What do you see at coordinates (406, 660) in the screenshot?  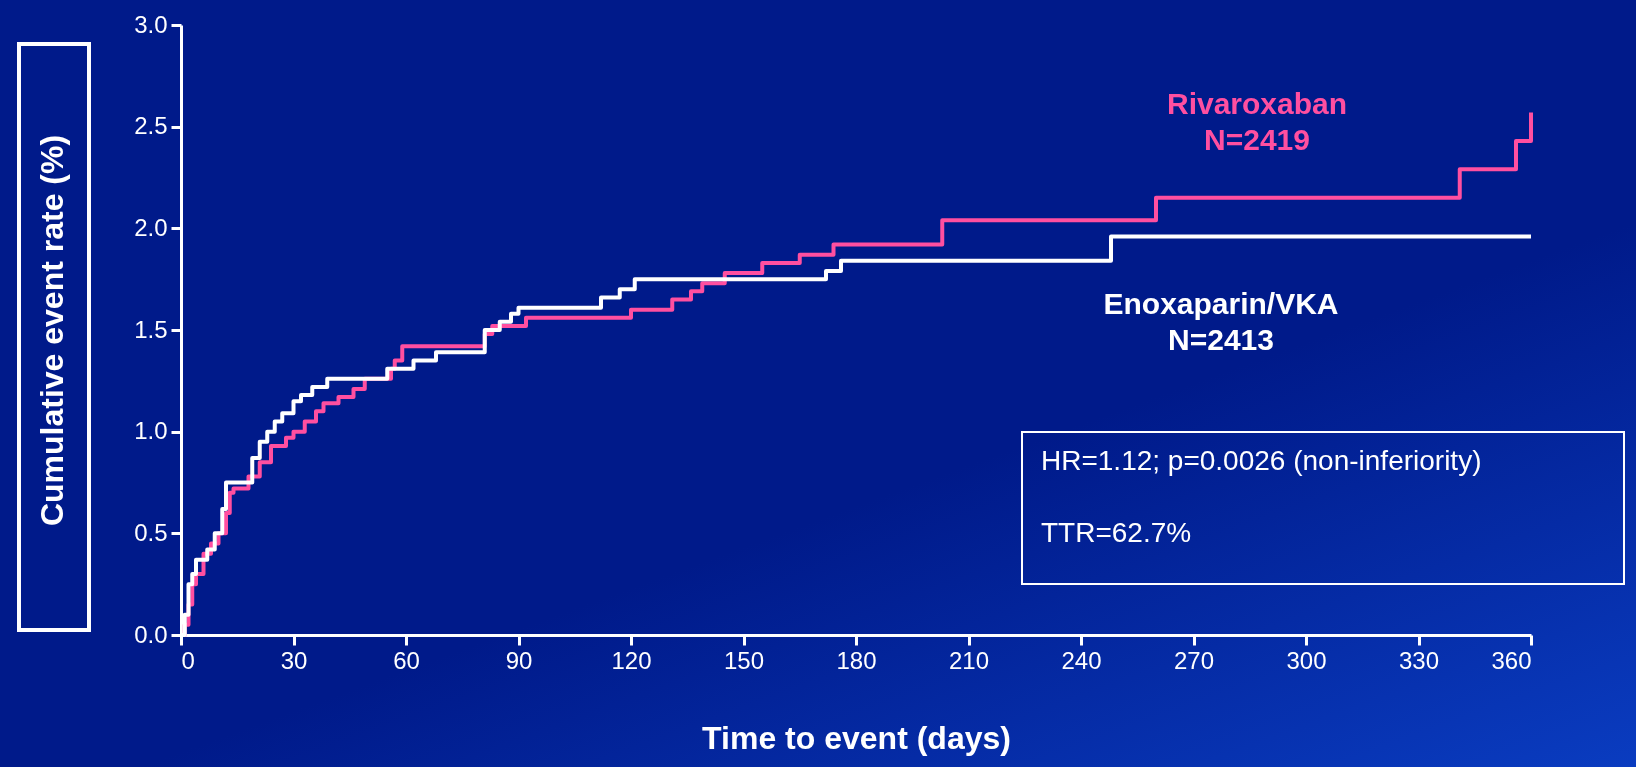 I see `x-tick-label: 60` at bounding box center [406, 660].